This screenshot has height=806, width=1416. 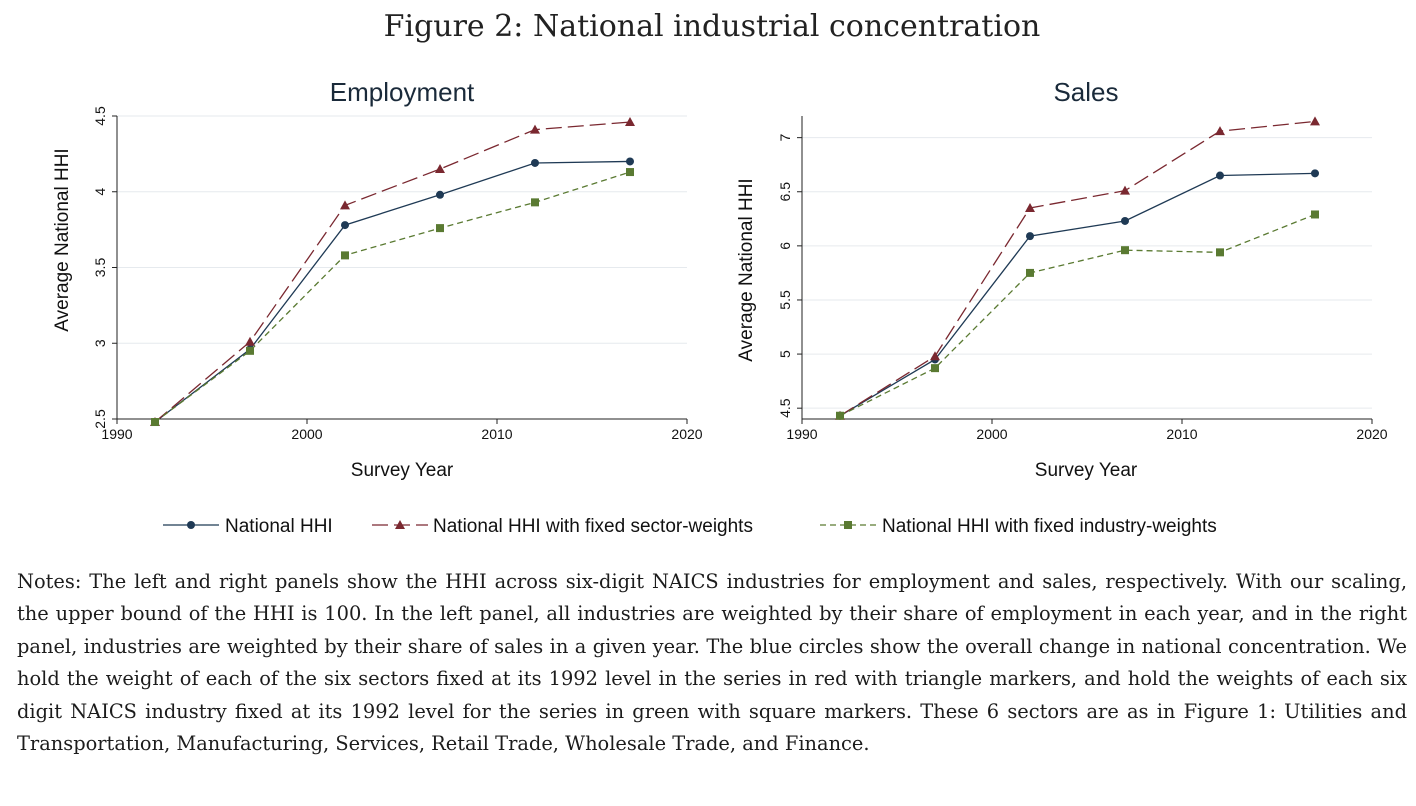 I want to click on employment-y-tick-label: 2.5, so click(x=100, y=419).